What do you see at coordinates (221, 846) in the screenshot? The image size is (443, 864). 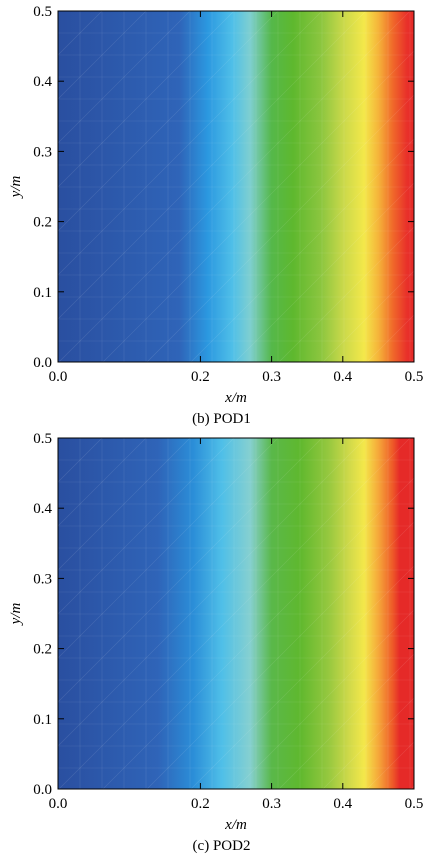 I see `chart-caption-pod2: (c) POD2` at bounding box center [221, 846].